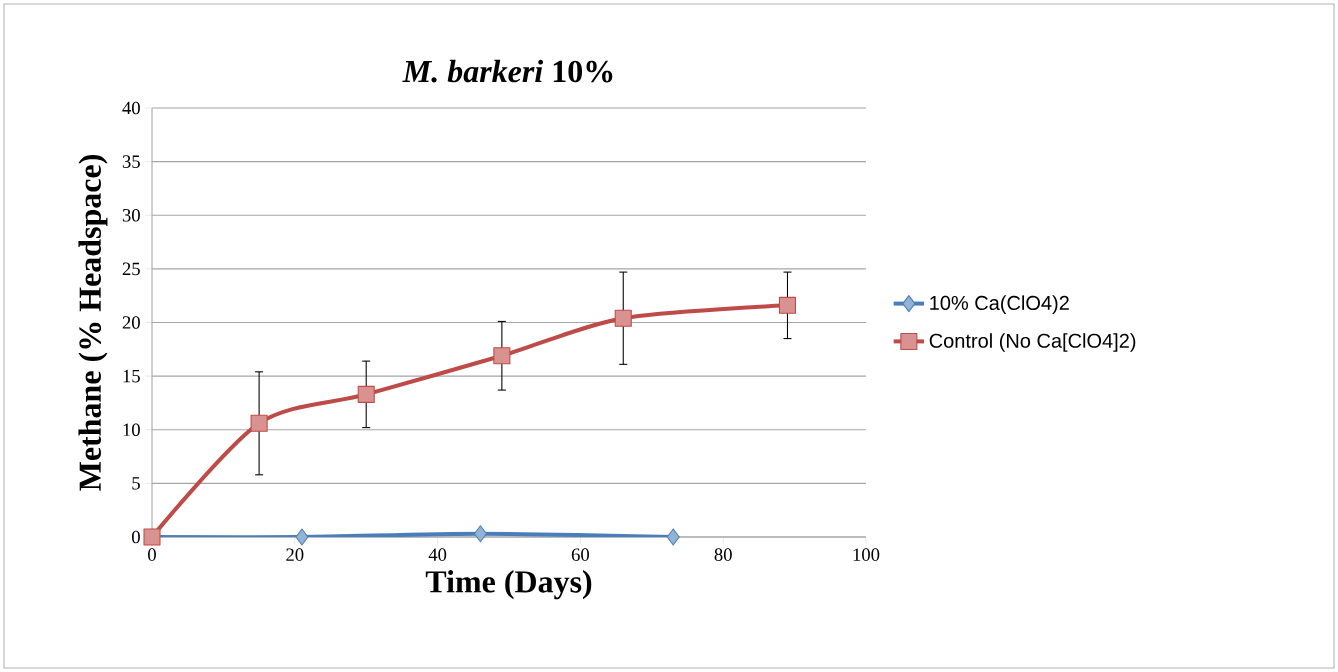  What do you see at coordinates (131, 430) in the screenshot?
I see `y-tick-label: 10` at bounding box center [131, 430].